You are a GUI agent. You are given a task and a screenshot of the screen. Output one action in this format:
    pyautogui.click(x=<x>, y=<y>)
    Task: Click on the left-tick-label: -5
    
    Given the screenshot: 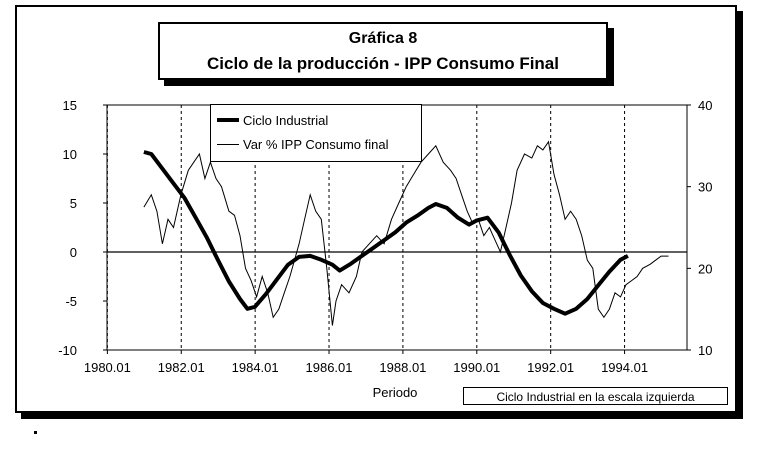 What is the action you would take?
    pyautogui.click(x=71, y=301)
    